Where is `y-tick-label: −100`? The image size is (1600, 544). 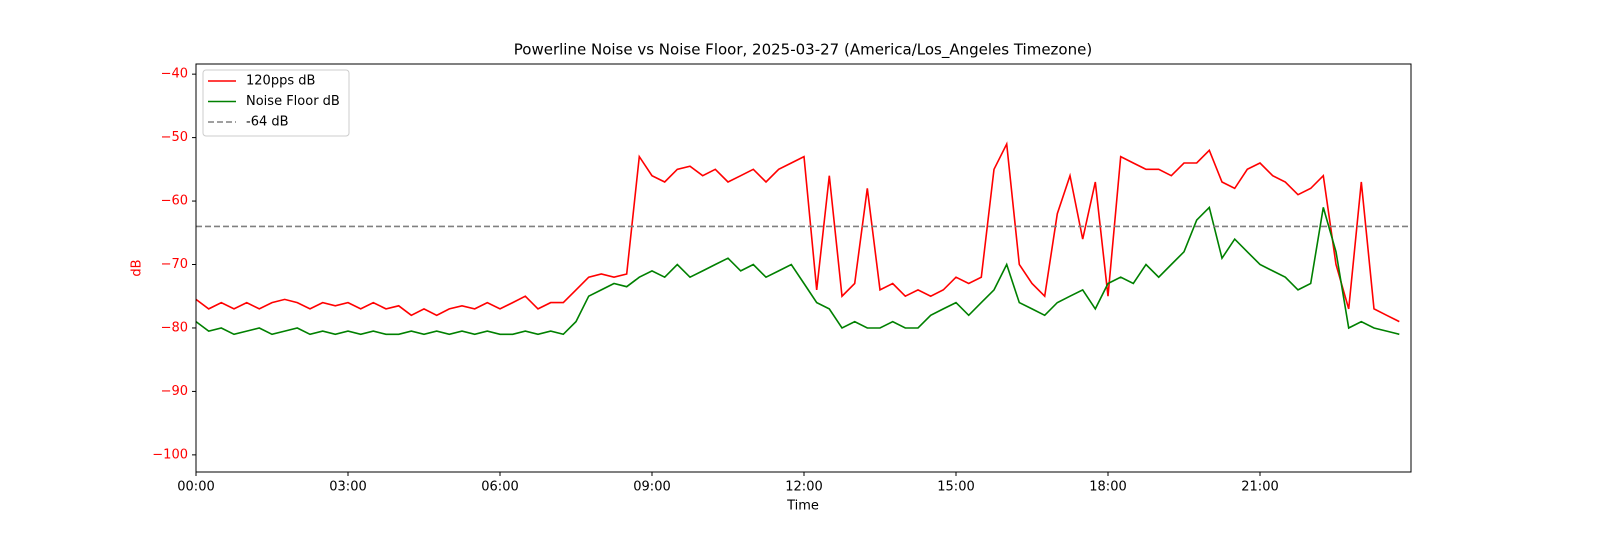
y-tick-label: −100 is located at coordinates (170, 454).